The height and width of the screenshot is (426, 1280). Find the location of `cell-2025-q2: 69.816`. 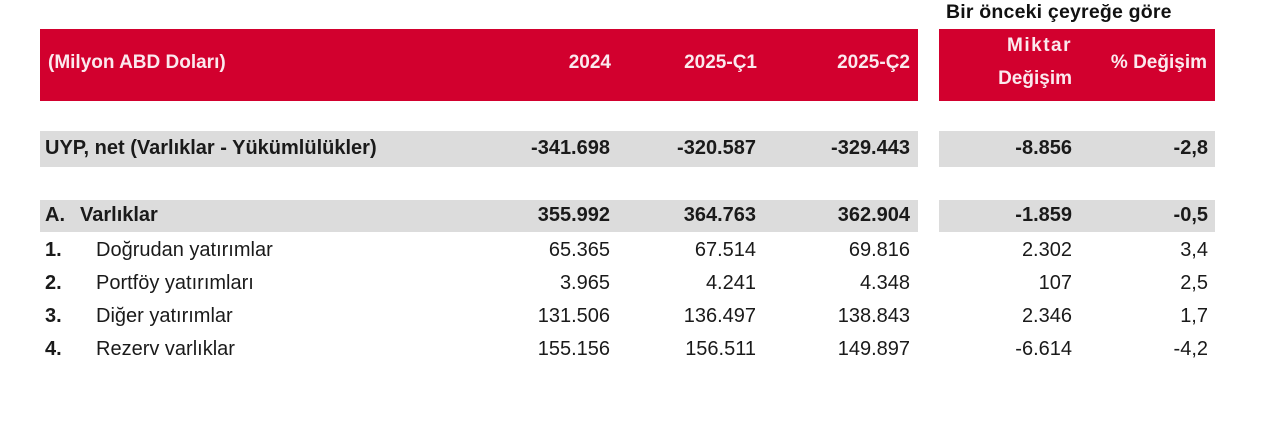

cell-2025-q2: 69.816 is located at coordinates (879, 250).